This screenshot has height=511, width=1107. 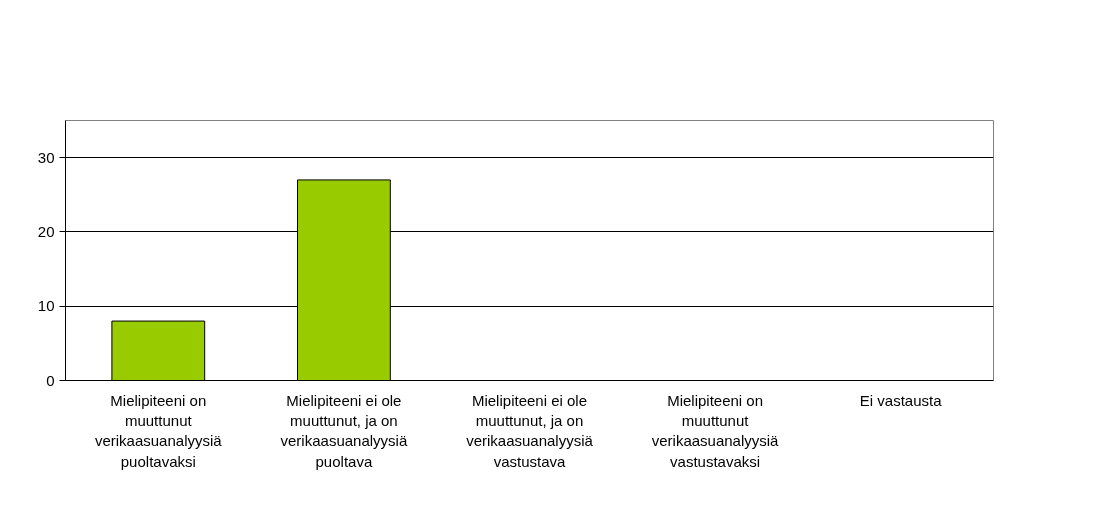 I want to click on y-tick-label: 20, so click(x=46, y=231).